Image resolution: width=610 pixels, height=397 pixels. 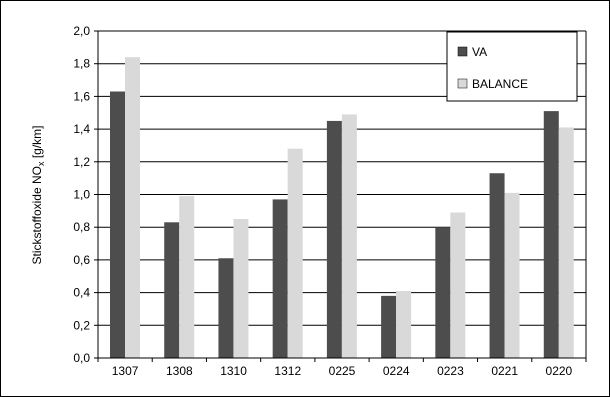 What do you see at coordinates (81, 325) in the screenshot?
I see `y-tick-label: 0,2` at bounding box center [81, 325].